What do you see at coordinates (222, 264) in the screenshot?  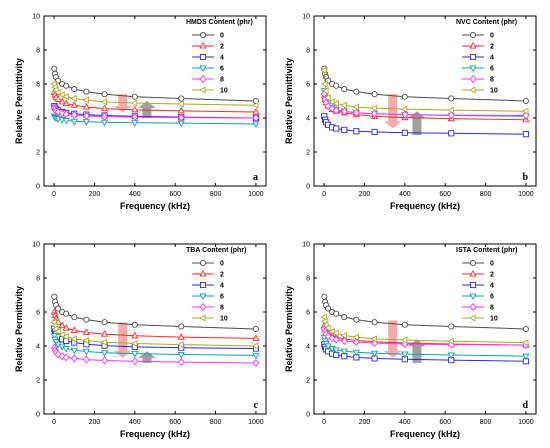 I see `legend-label: 0` at bounding box center [222, 264].